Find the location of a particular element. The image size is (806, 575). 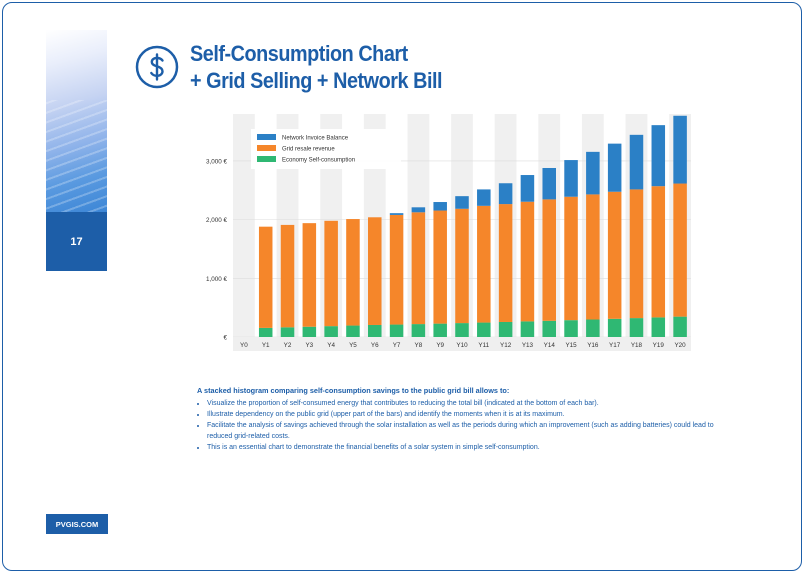

x-axis-band is located at coordinates (462, 344).